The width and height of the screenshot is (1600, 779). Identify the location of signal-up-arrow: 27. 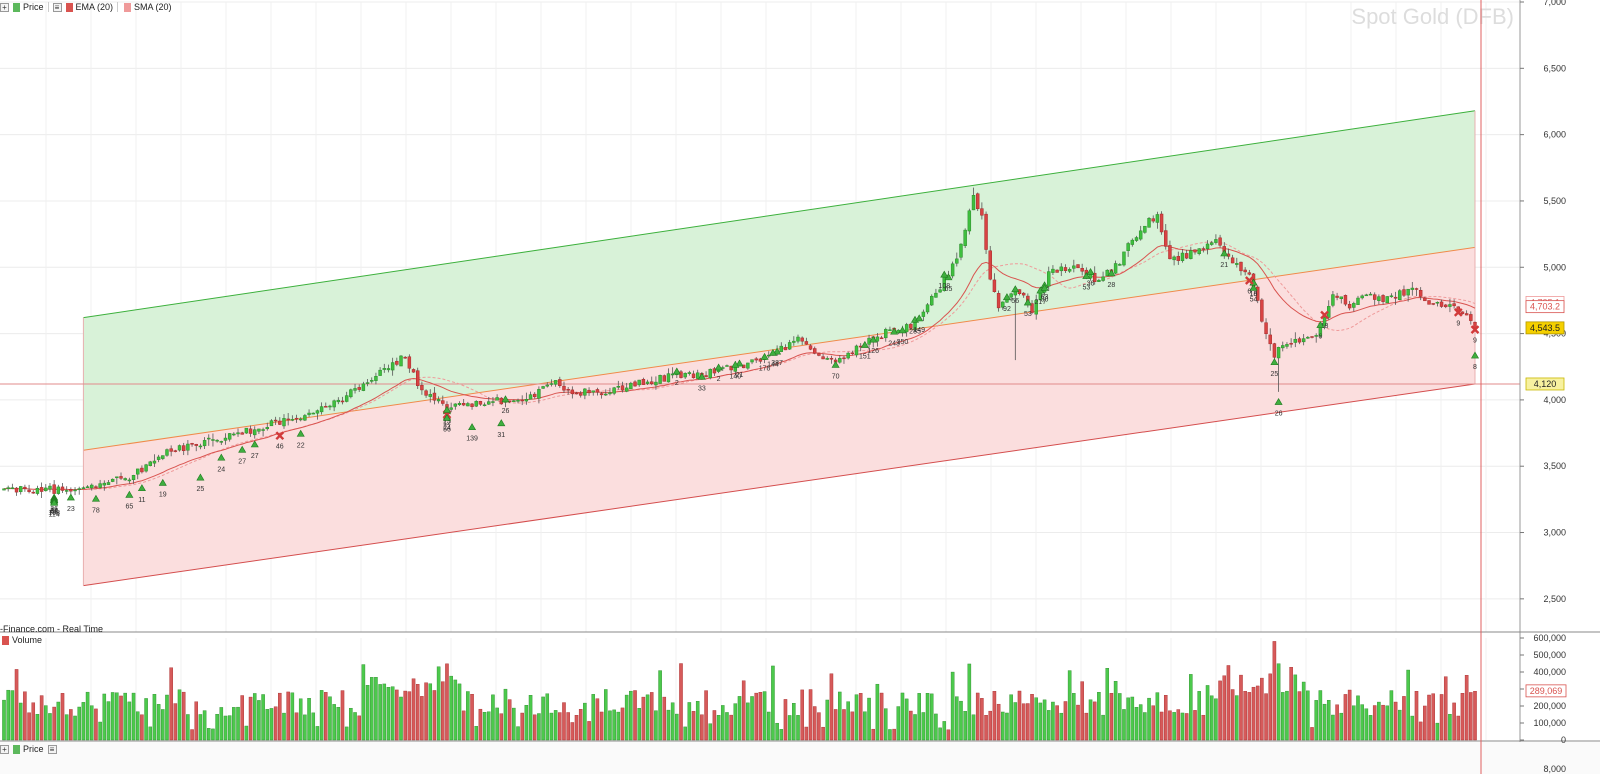
(254, 450).